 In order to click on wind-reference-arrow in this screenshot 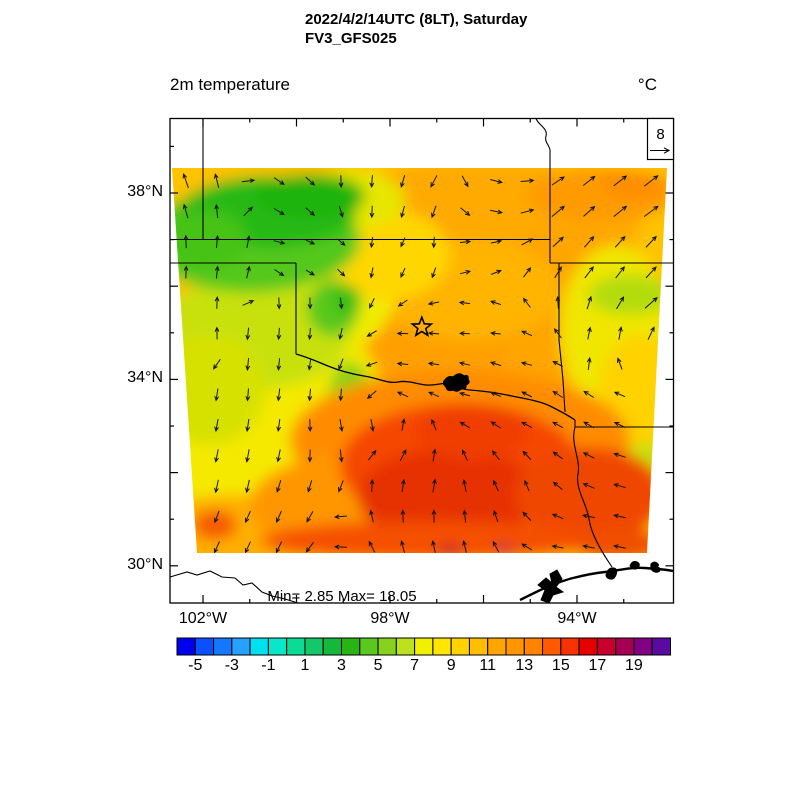, I will do `click(660, 150)`.